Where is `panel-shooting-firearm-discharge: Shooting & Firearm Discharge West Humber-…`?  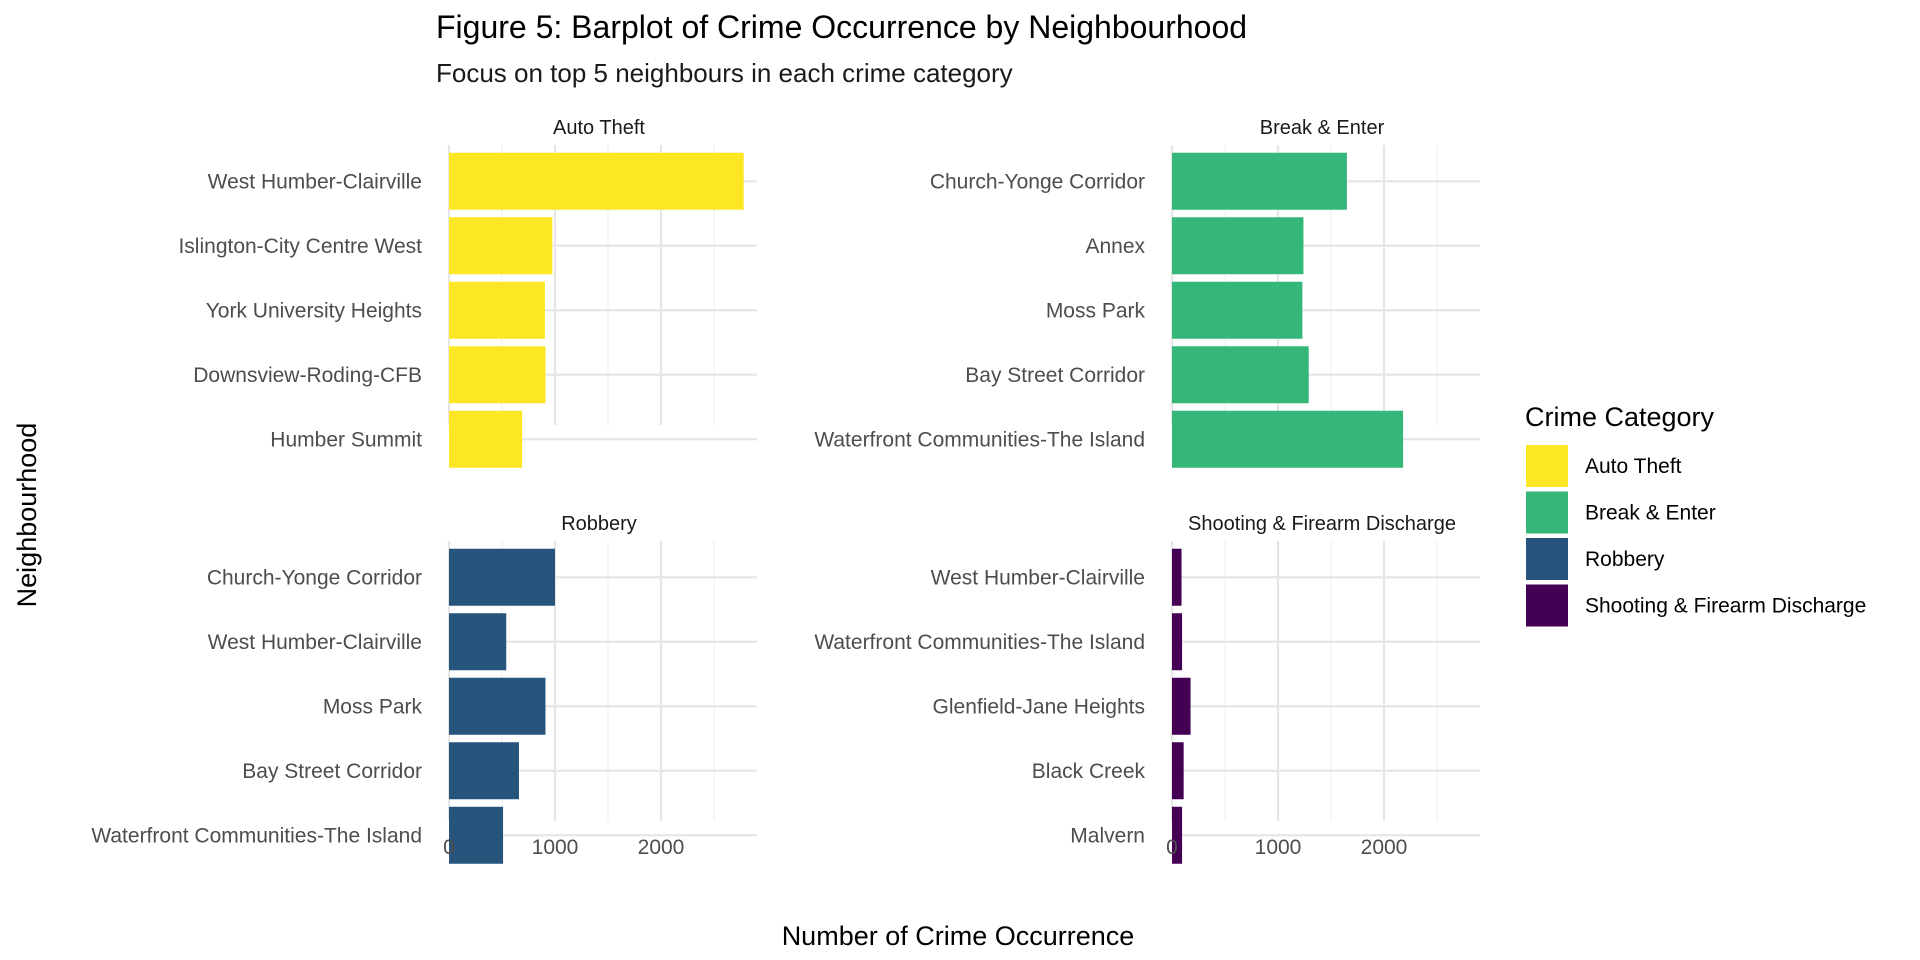 panel-shooting-firearm-discharge: Shooting & Firearm Discharge West Humber-… is located at coordinates (1147, 688).